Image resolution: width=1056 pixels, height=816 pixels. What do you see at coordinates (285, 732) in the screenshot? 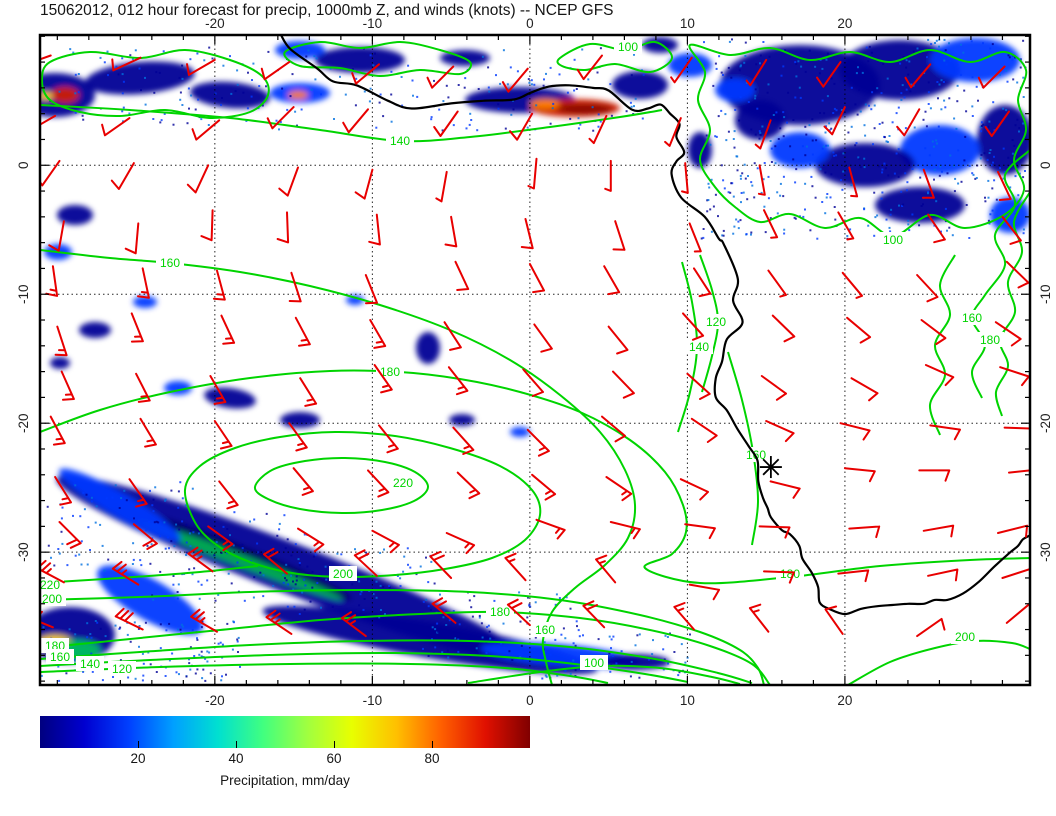
I see `colorbar-gradient` at bounding box center [285, 732].